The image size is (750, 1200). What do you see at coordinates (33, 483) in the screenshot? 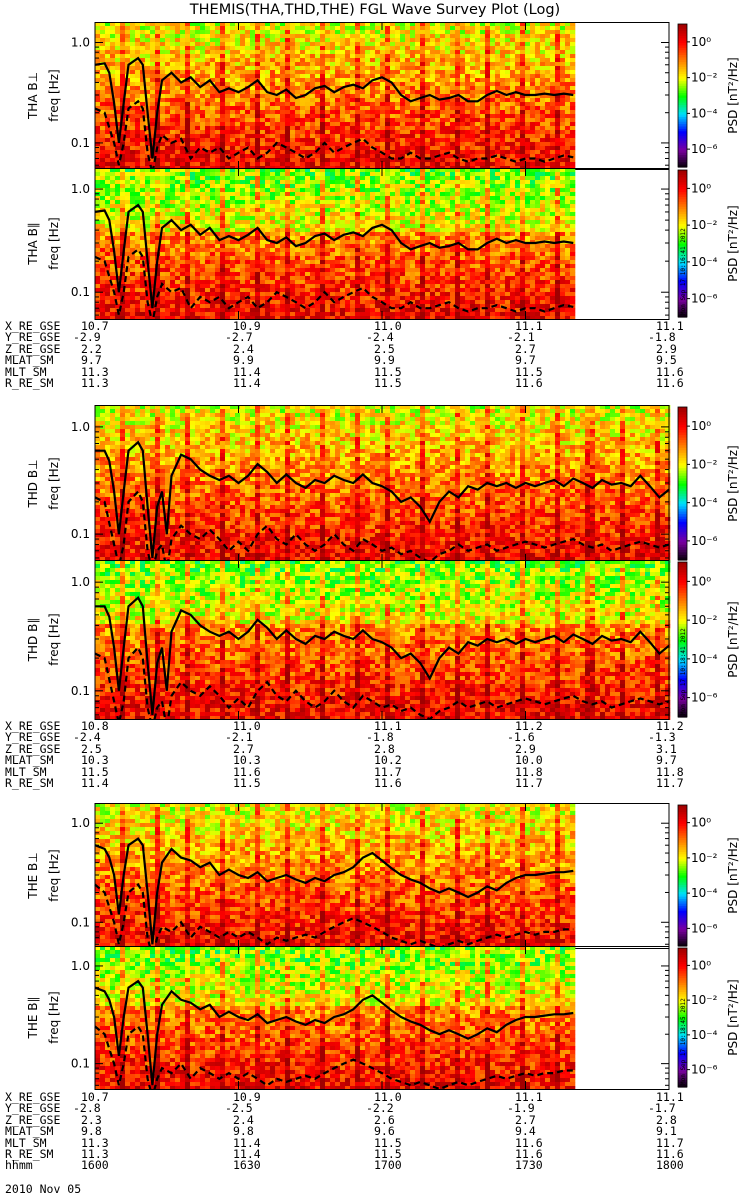
I see `panel-component-label: THD B⊥` at bounding box center [33, 483].